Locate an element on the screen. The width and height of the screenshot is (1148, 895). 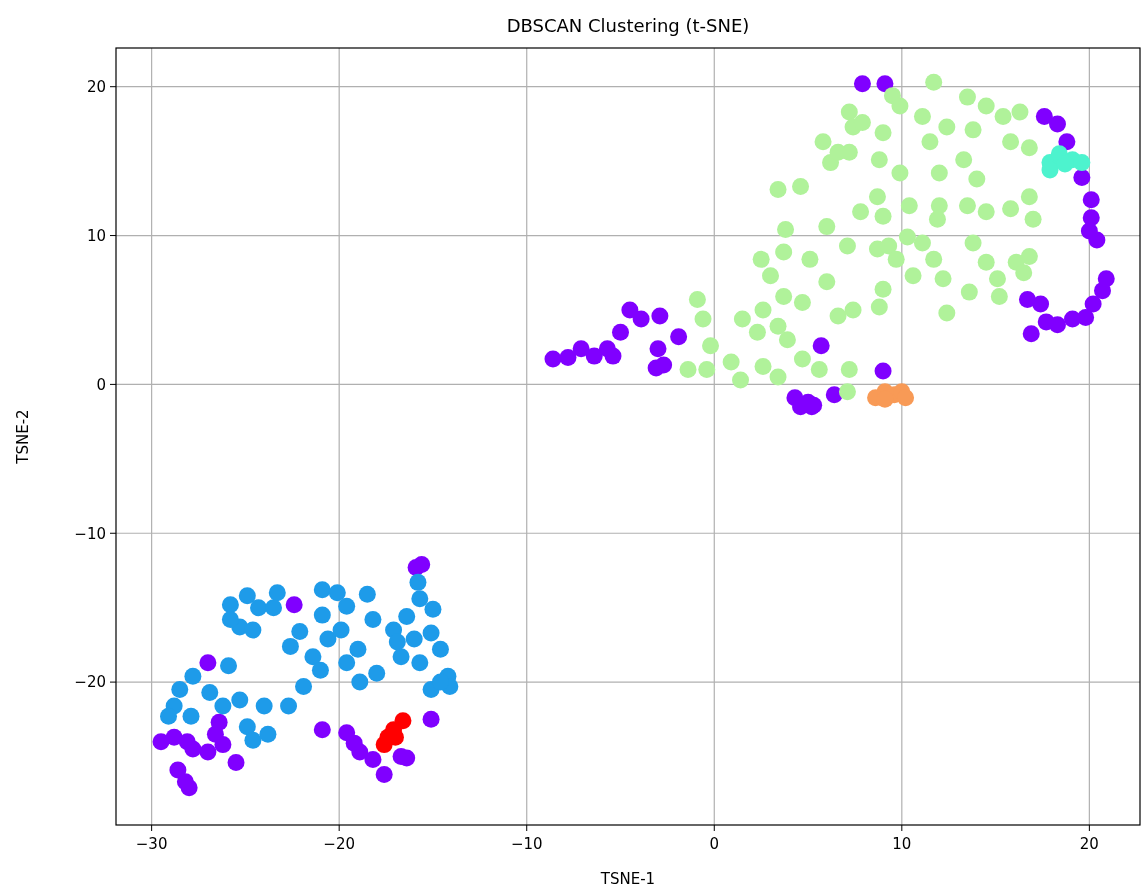
y-tick-label: −20 is located at coordinates (90, 682).